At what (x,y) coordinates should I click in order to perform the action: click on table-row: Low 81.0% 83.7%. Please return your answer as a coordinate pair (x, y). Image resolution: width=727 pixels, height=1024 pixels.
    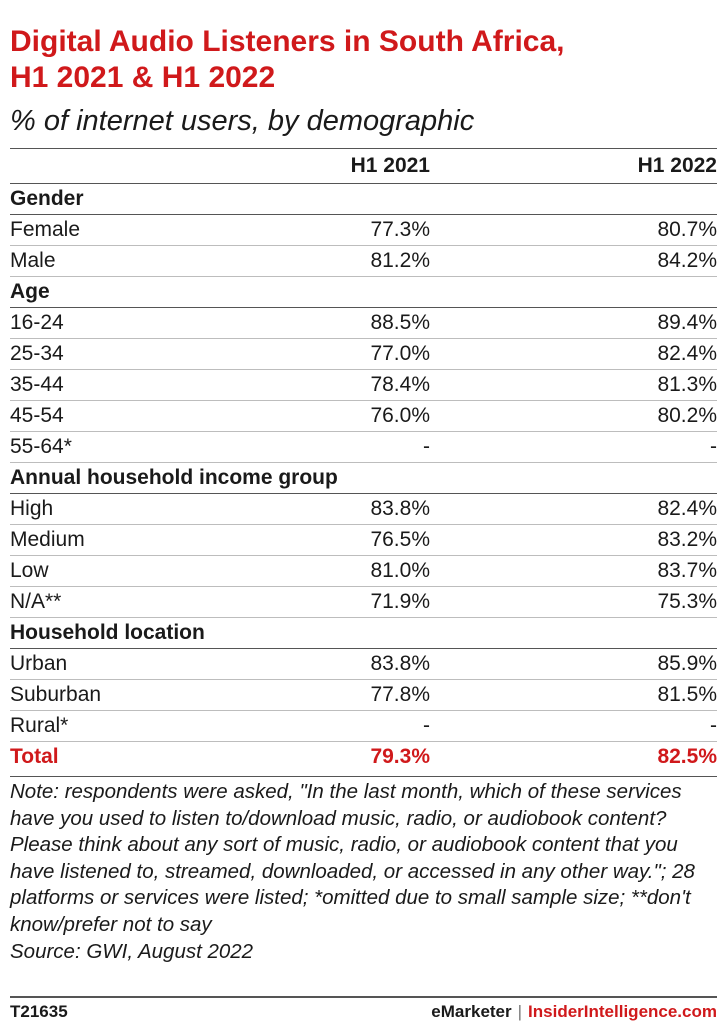
    Looking at the image, I should click on (363, 571).